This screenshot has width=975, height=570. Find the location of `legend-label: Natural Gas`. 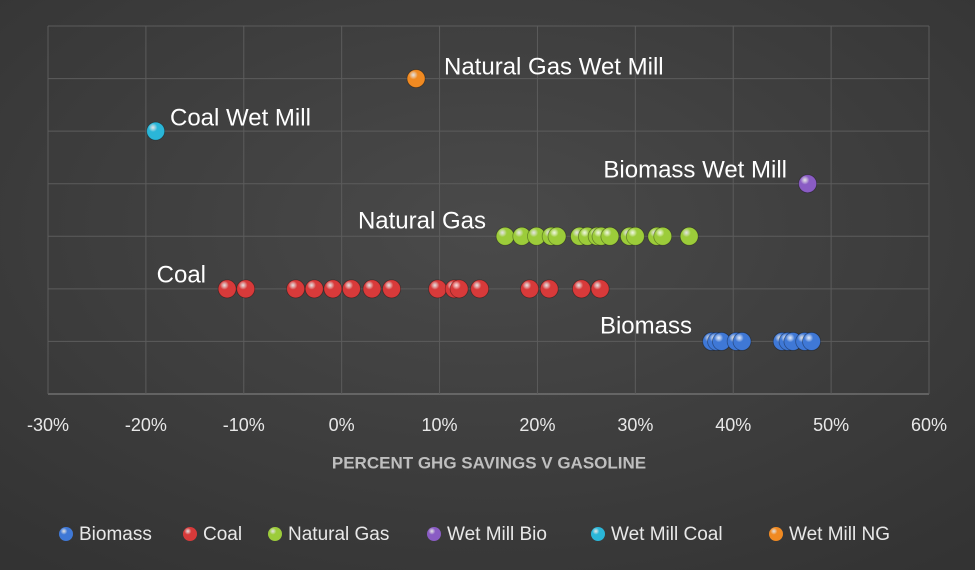

legend-label: Natural Gas is located at coordinates (338, 534).